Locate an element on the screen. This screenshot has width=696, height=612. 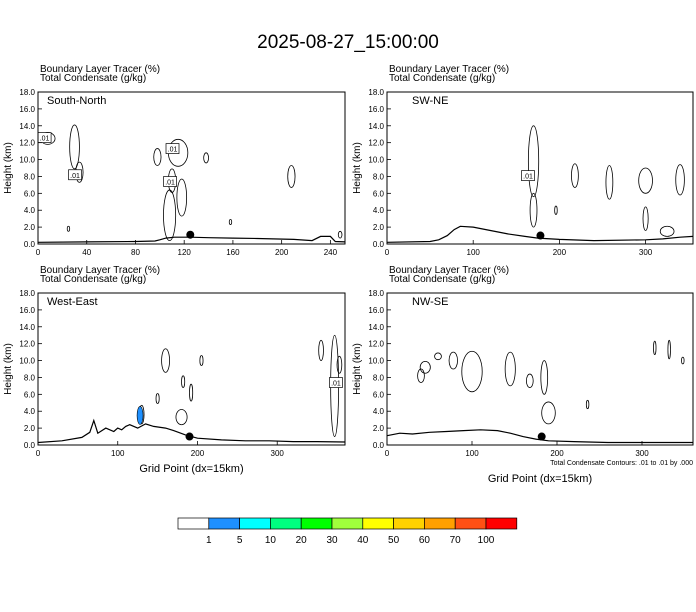
colorbar-label: 50 is located at coordinates (394, 540).